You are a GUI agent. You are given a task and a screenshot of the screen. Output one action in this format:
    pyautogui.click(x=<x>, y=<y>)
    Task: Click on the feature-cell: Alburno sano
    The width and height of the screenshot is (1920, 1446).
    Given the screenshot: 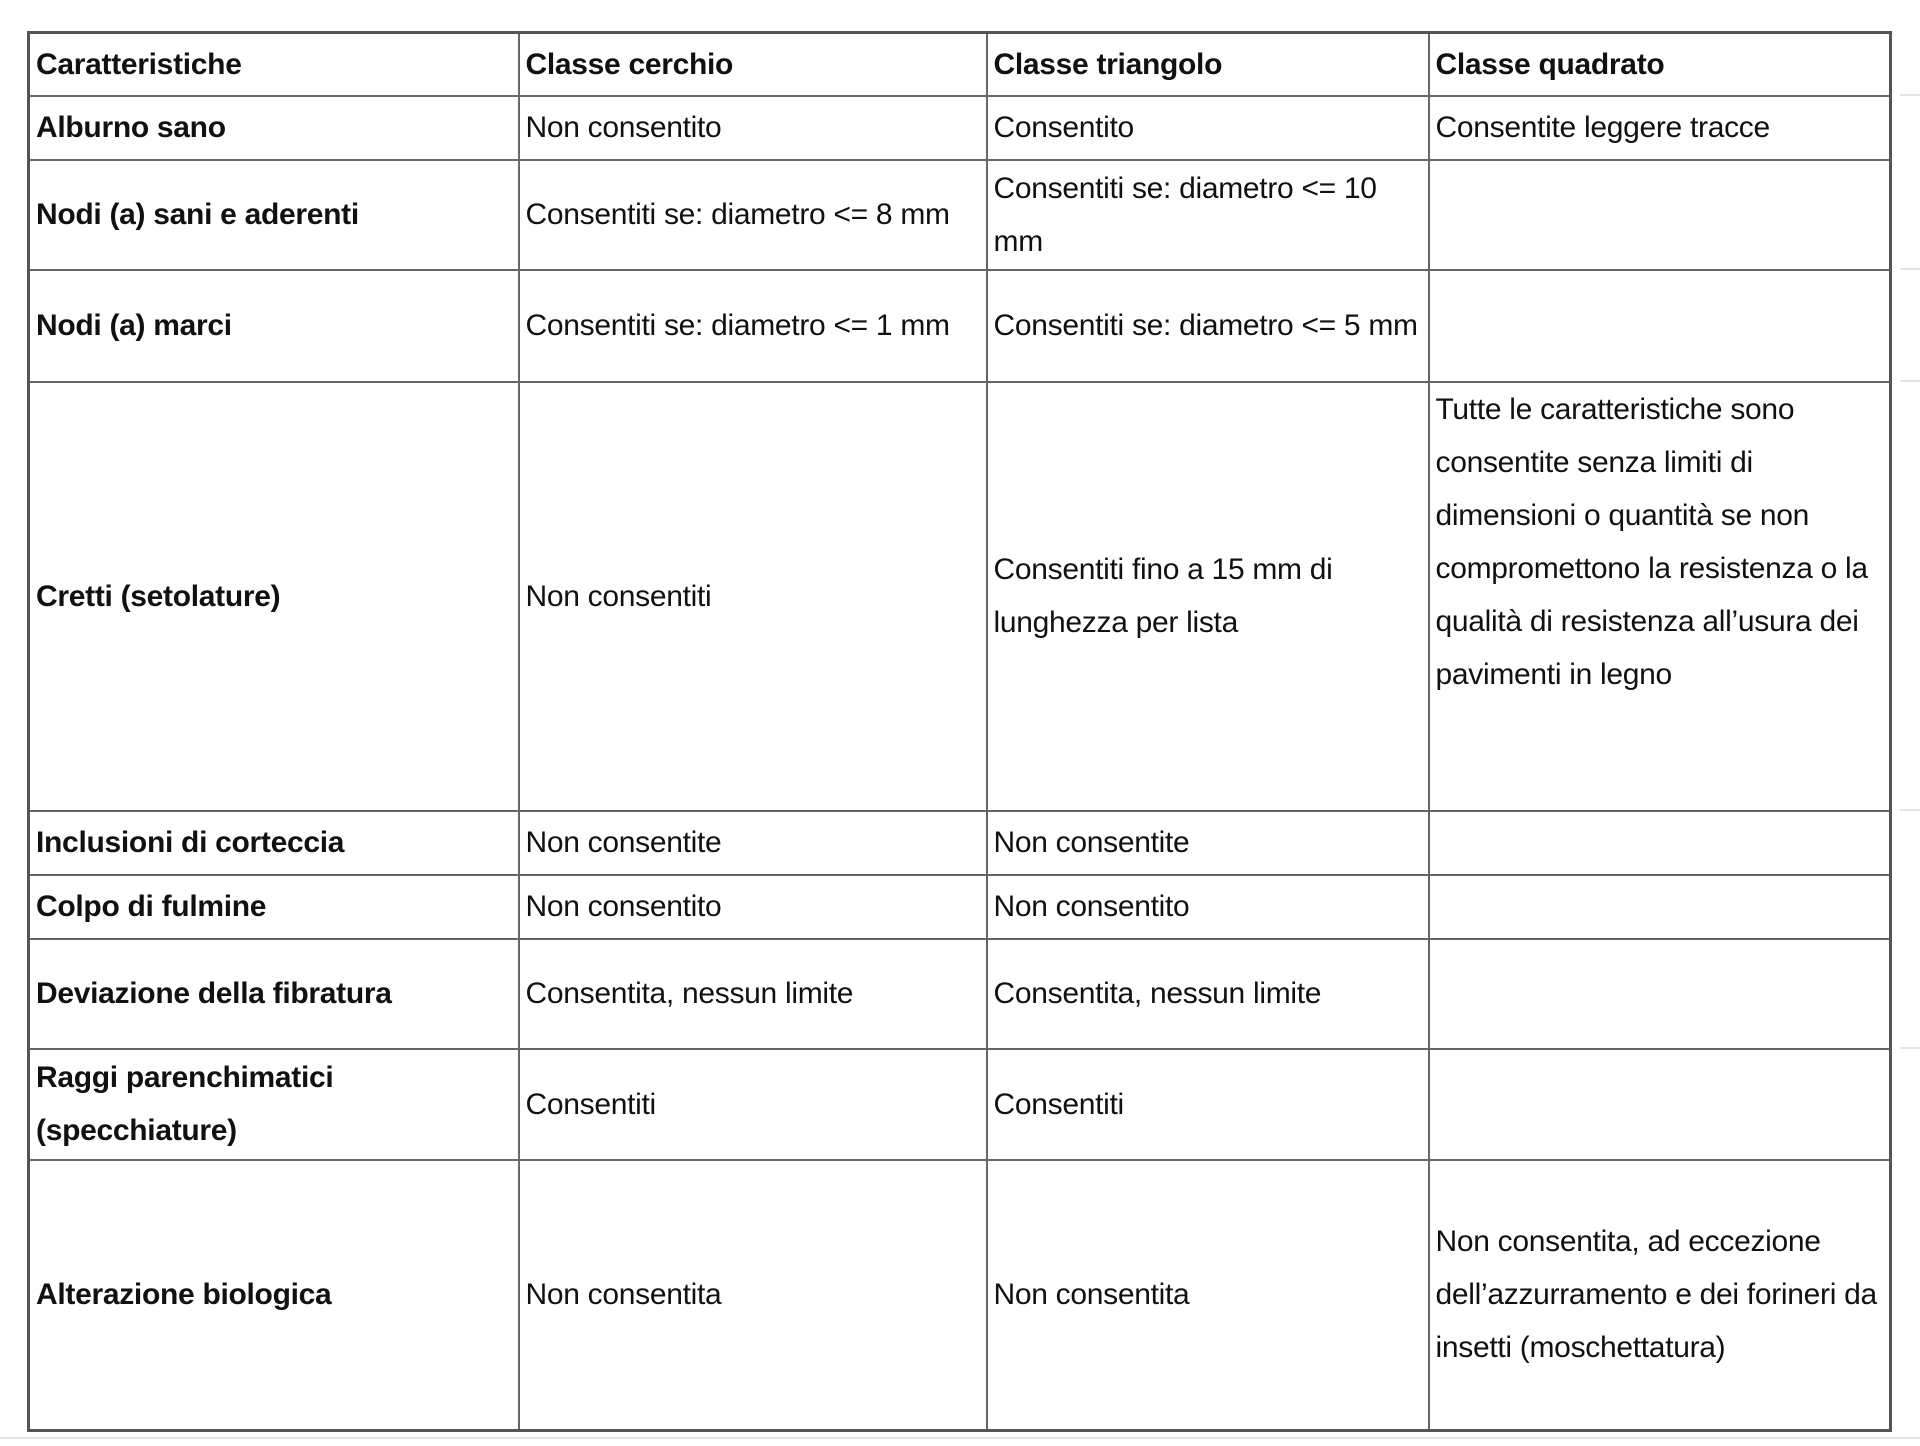 What is the action you would take?
    pyautogui.click(x=273, y=127)
    